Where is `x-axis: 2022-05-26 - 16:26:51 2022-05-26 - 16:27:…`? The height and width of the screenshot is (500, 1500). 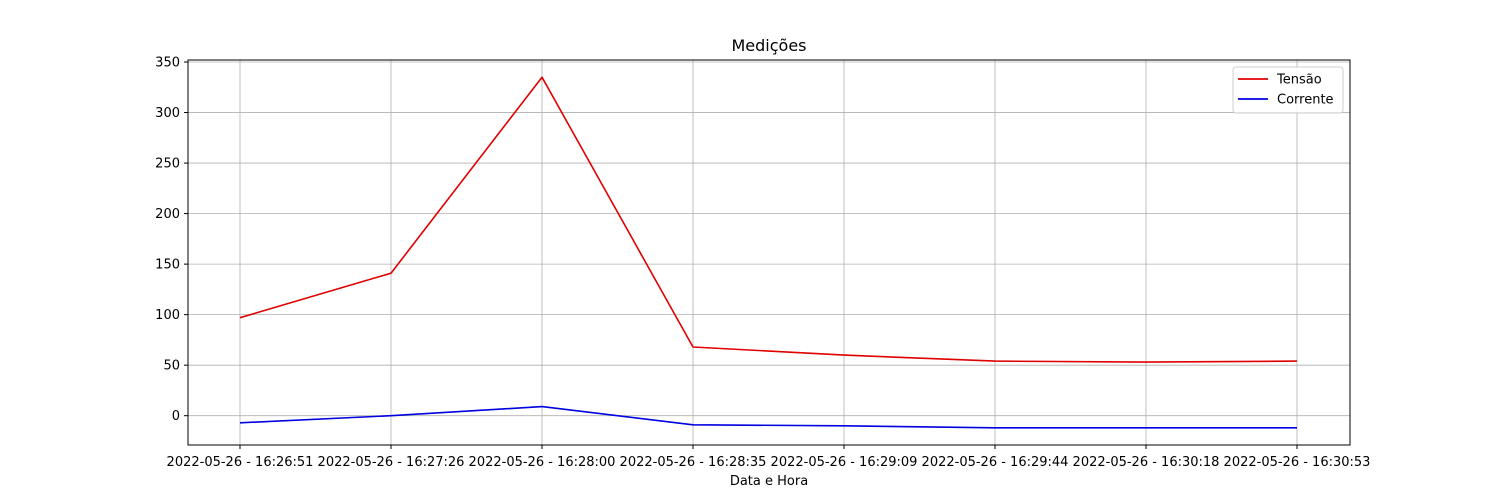 x-axis: 2022-05-26 - 16:26:51 2022-05-26 - 16:27:… is located at coordinates (769, 457).